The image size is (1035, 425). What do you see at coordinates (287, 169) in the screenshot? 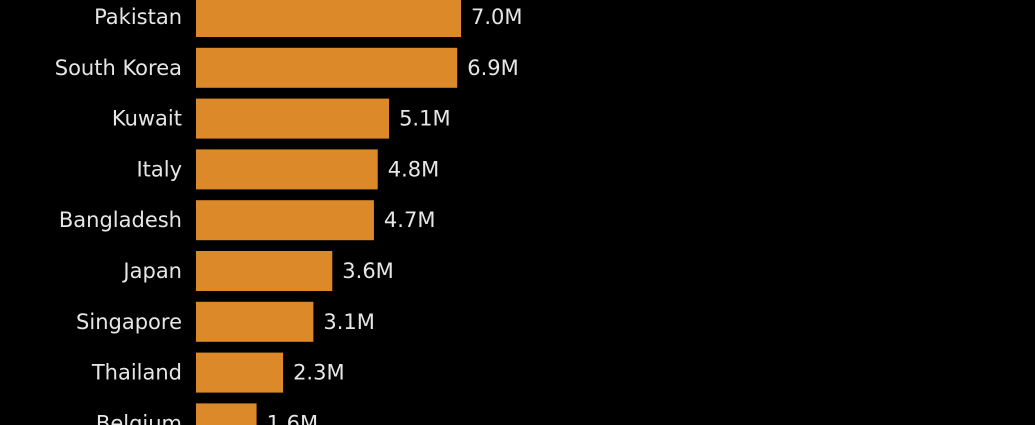
I see `bar-italy` at bounding box center [287, 169].